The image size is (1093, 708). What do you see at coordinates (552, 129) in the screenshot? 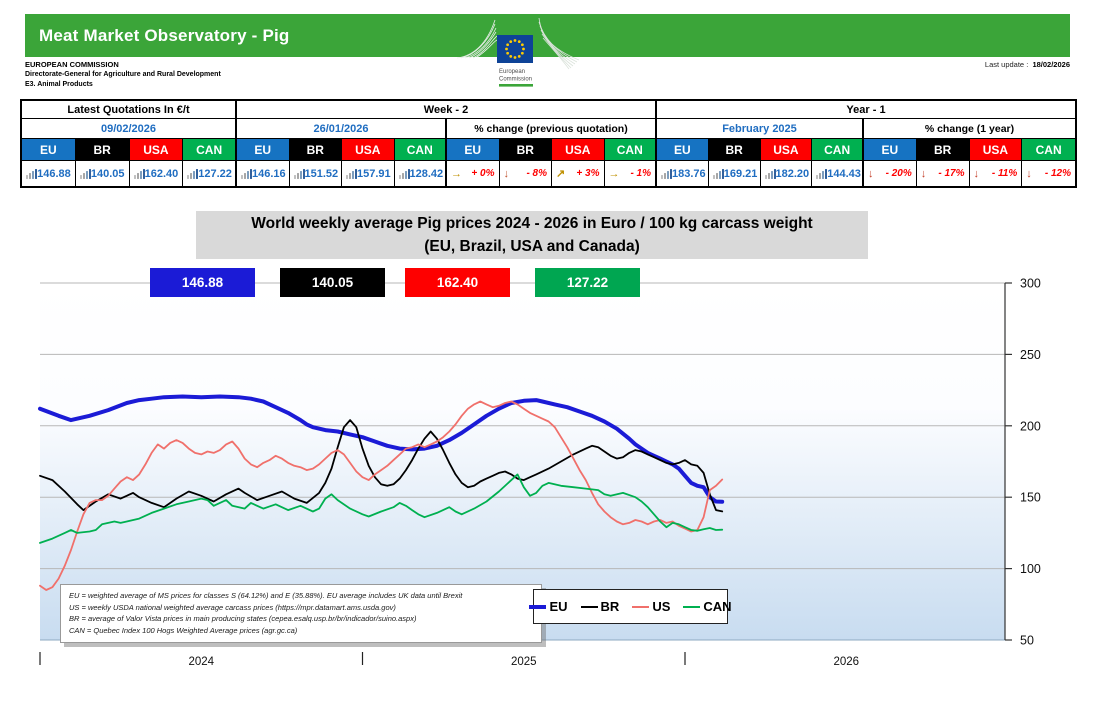
I see `week2-pct-title: % change (previous quotation)` at bounding box center [552, 129].